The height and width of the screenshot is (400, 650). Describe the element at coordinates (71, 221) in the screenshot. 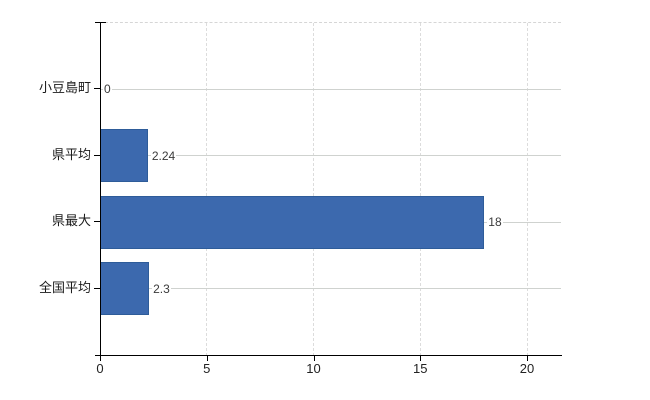

I see `category-label: 県最大` at that location.